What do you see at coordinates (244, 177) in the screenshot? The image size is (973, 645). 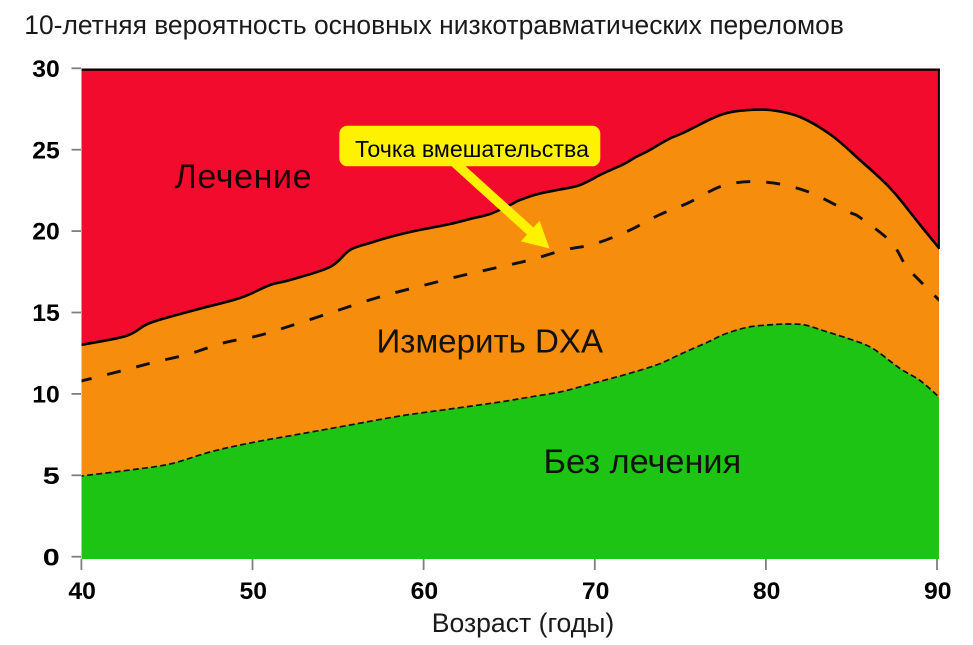 I see `svg-text: Лечение` at bounding box center [244, 177].